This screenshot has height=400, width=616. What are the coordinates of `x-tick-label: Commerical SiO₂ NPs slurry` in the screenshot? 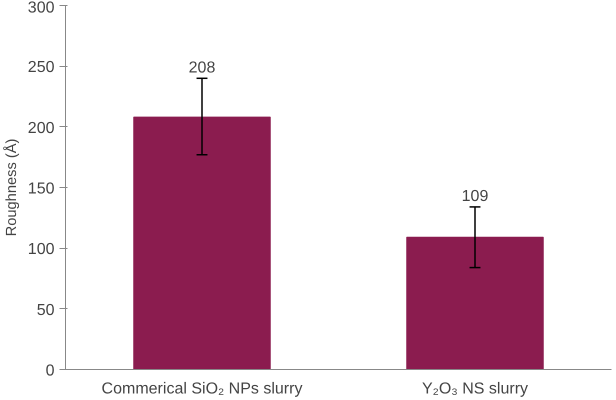 It's located at (202, 389).